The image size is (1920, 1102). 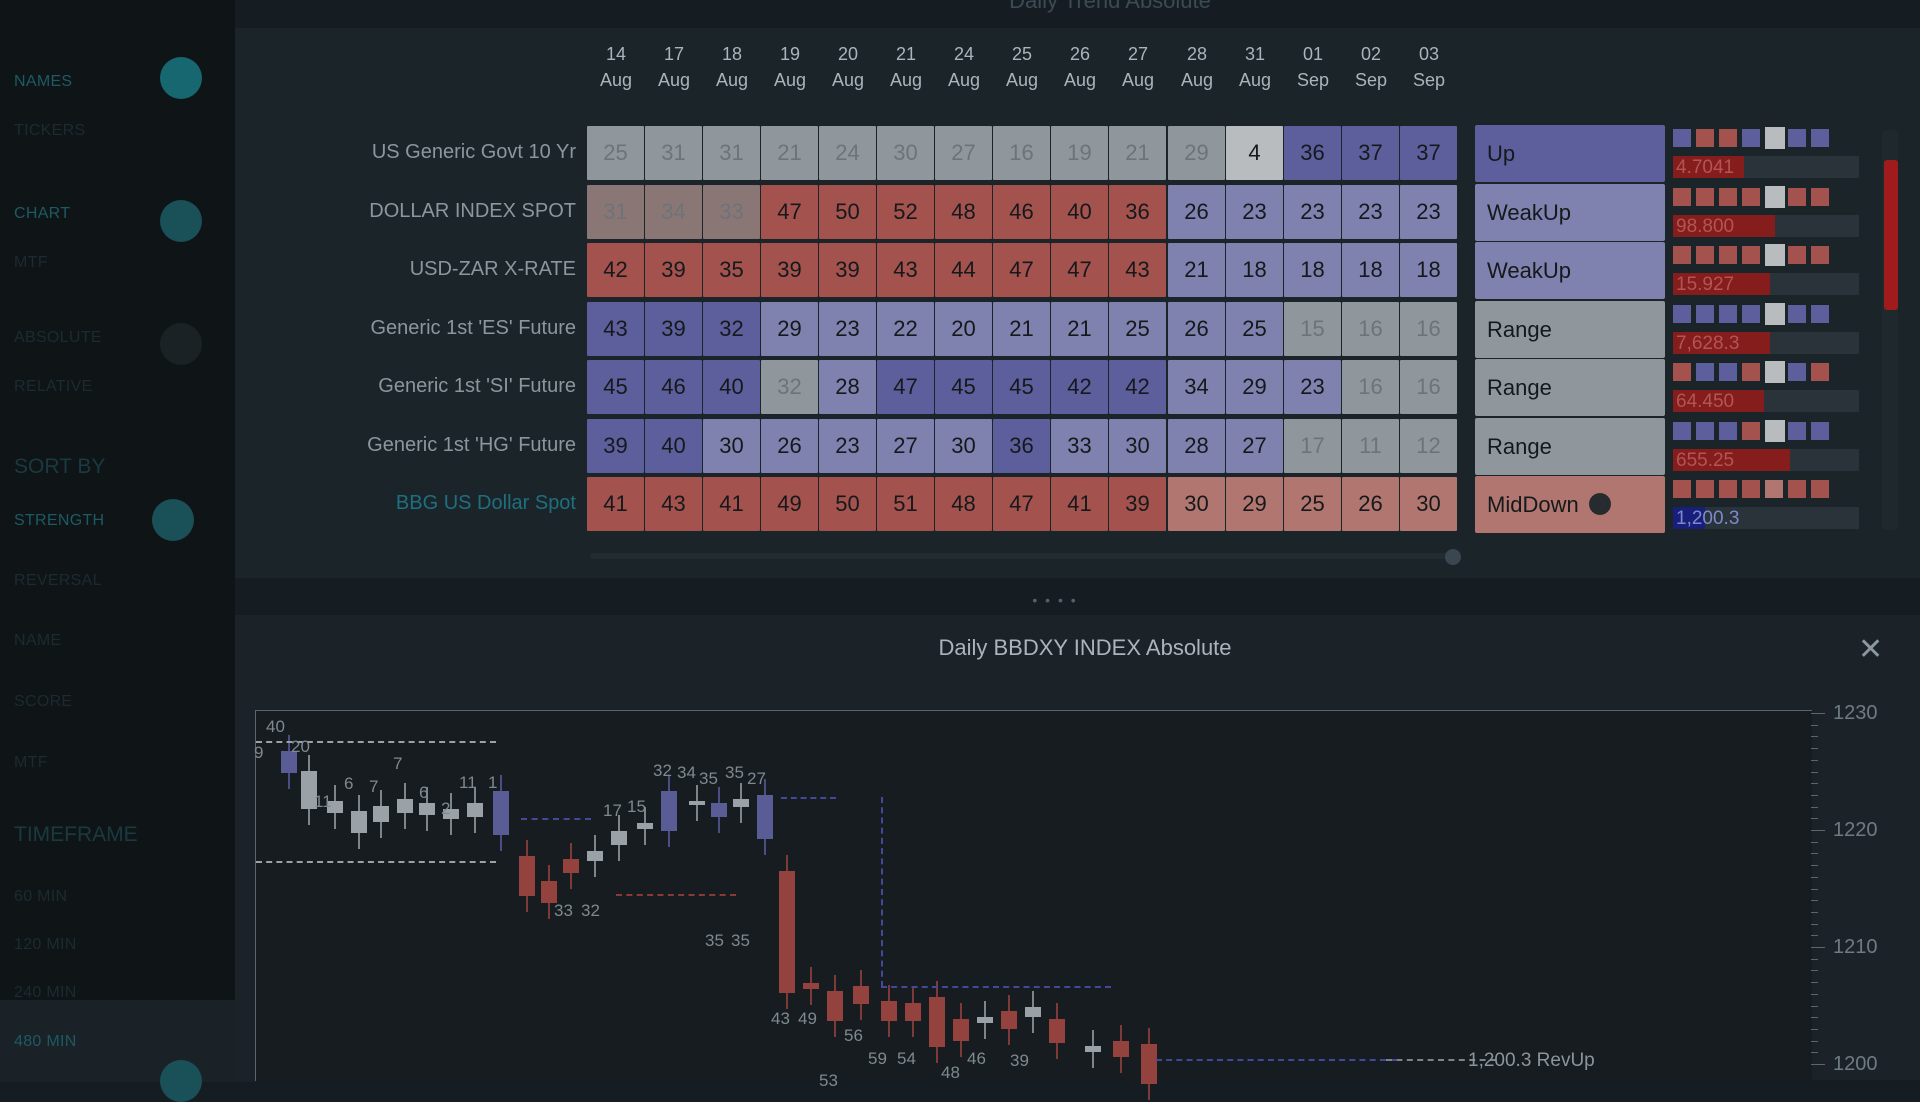 What do you see at coordinates (181, 221) in the screenshot?
I see `chart-toggle` at bounding box center [181, 221].